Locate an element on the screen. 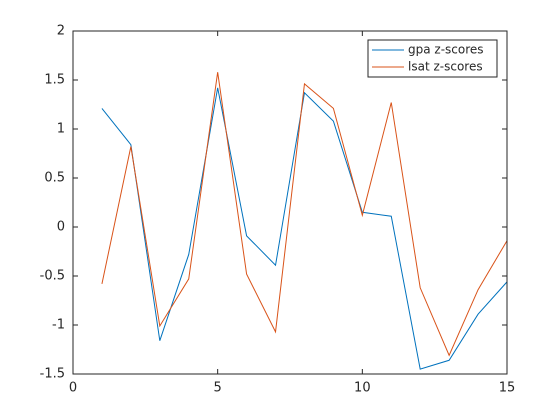 This screenshot has width=560, height=420. legend: gpa z-scores lsat z-scores is located at coordinates (432, 58).